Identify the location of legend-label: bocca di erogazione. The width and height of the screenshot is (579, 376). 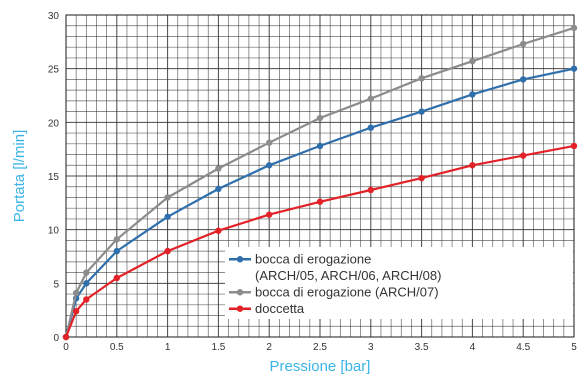
(313, 258).